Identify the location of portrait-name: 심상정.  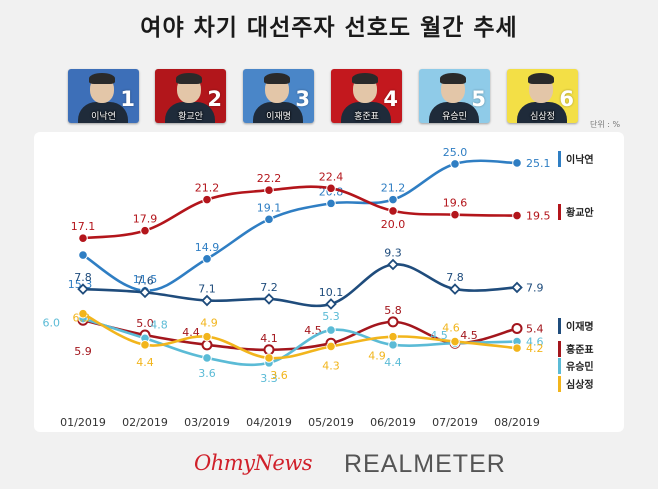
(542, 117).